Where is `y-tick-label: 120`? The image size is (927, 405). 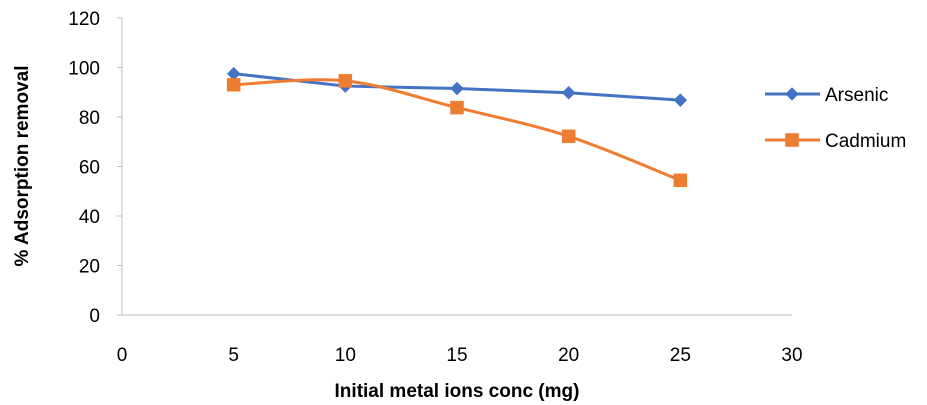 y-tick-label: 120 is located at coordinates (84, 19).